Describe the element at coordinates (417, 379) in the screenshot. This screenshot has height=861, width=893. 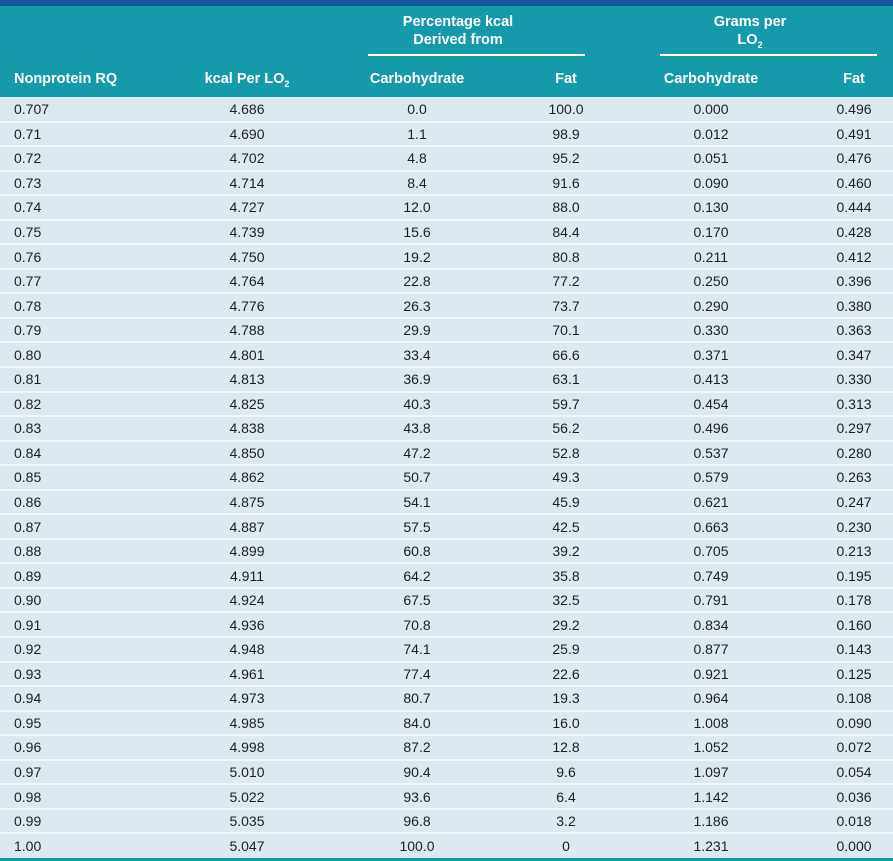
I see `cell: 36.9` at that location.